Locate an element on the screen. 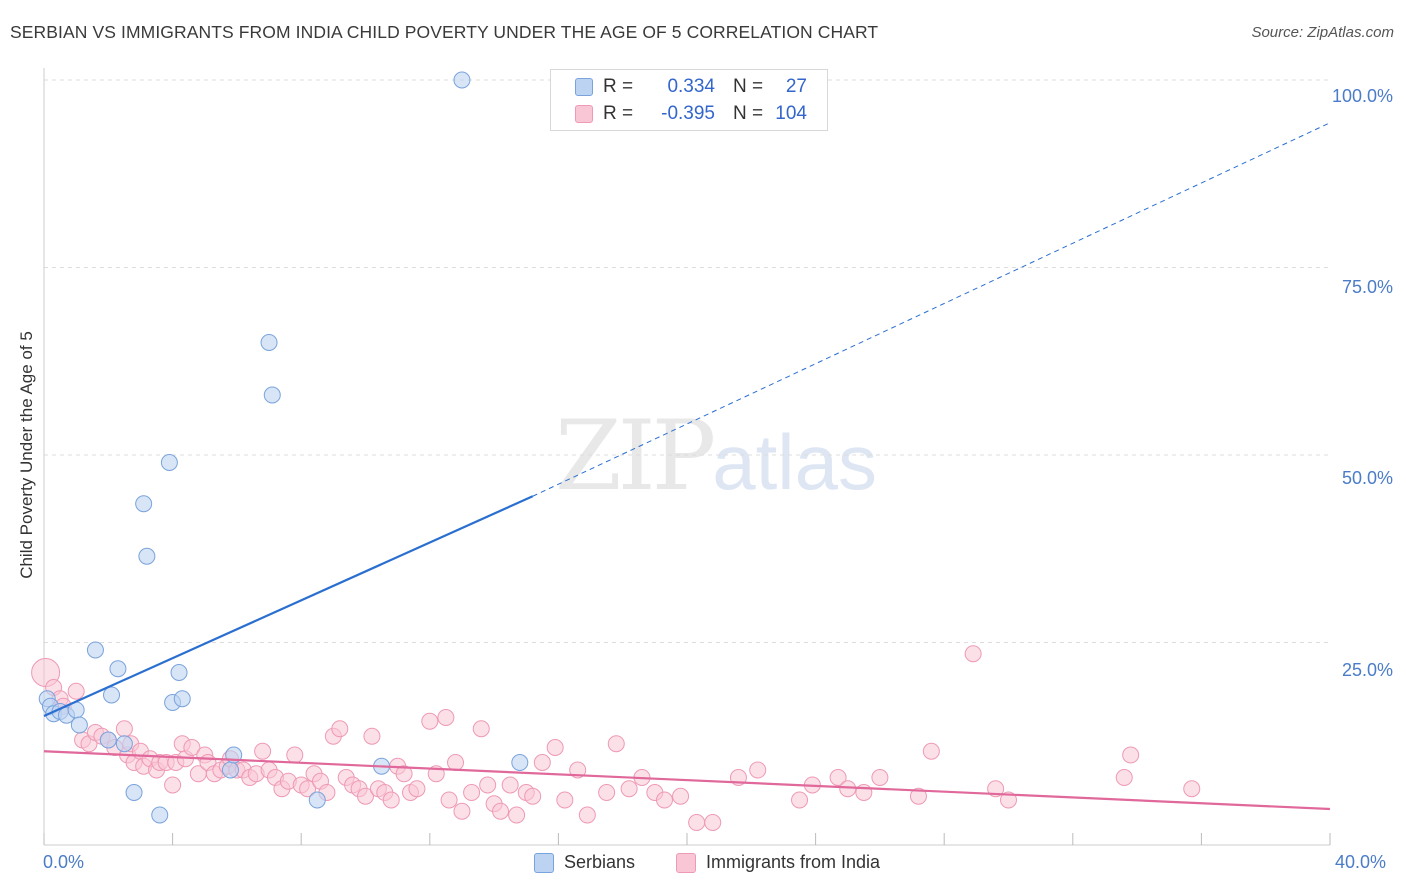  legend-item-serbians: Serbians is located at coordinates (584, 862).